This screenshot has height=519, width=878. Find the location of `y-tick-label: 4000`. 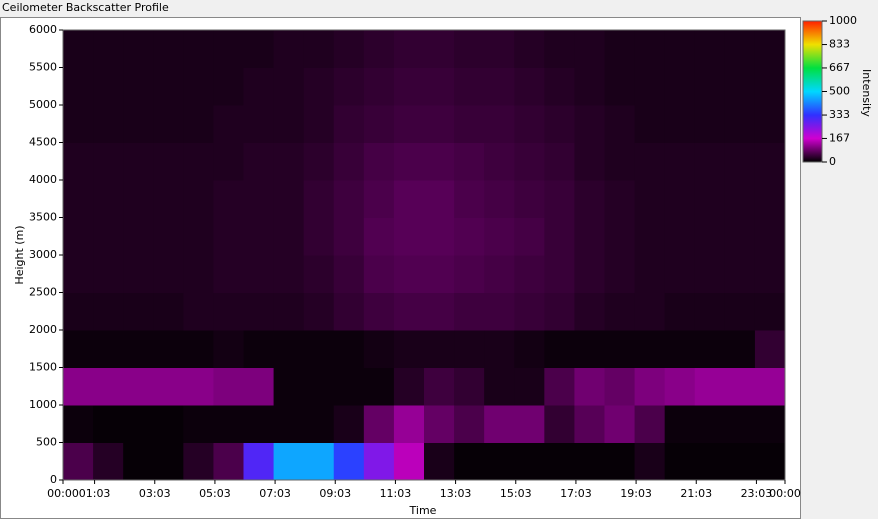

y-tick-label: 4000 is located at coordinates (43, 179).